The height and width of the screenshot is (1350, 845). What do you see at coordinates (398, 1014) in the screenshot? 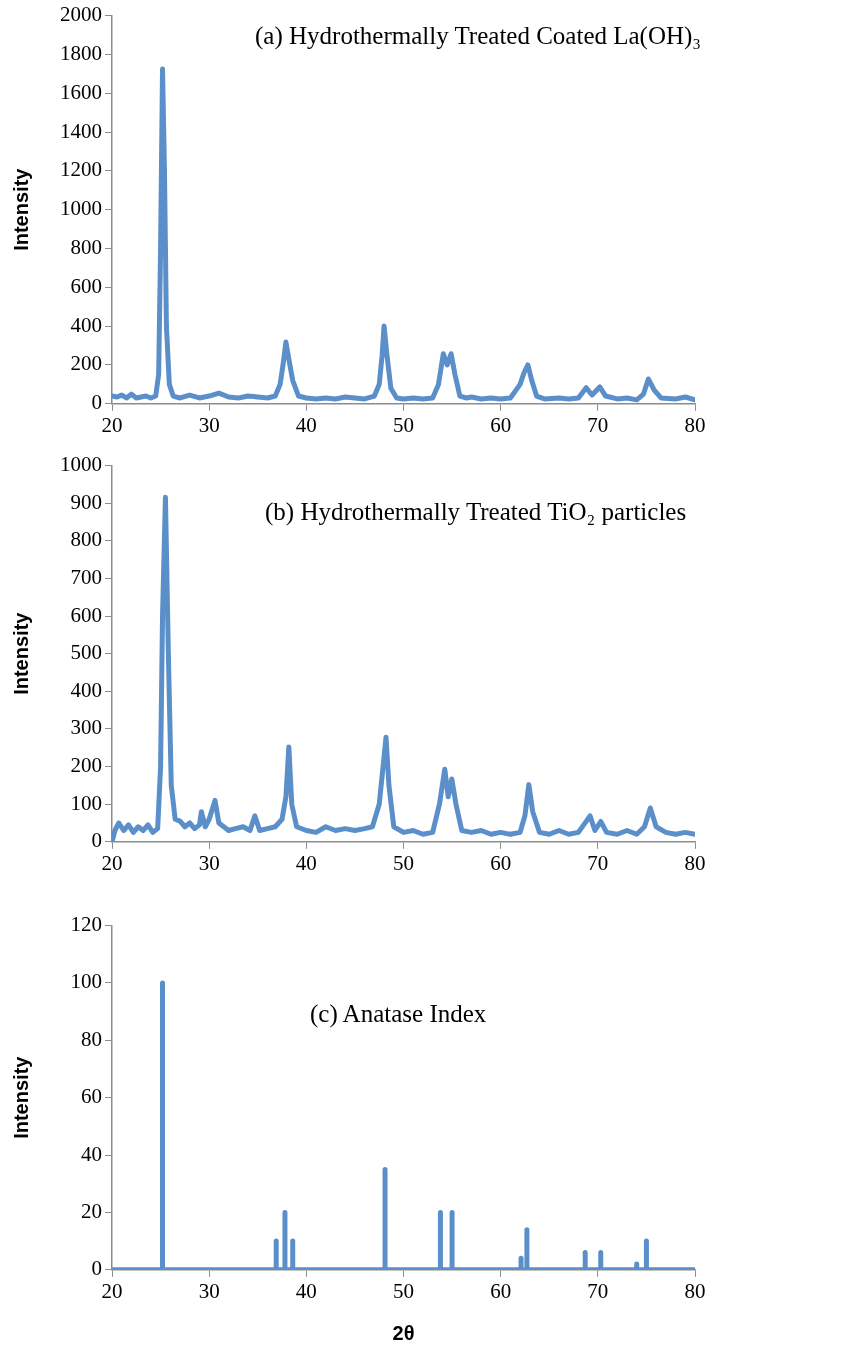
I see `text: (c) Anatase Index` at bounding box center [398, 1014].